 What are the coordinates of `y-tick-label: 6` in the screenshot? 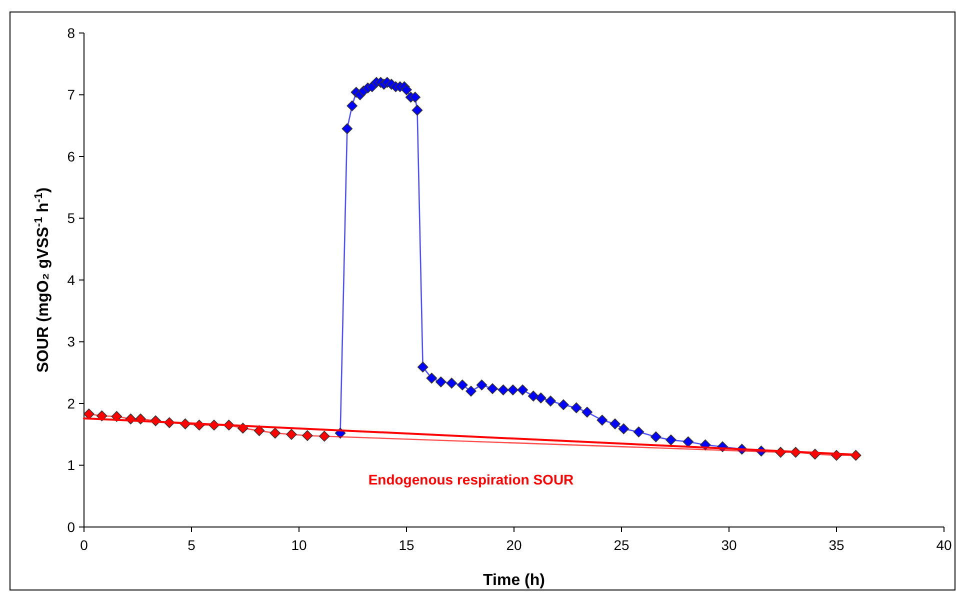 It's located at (71, 156).